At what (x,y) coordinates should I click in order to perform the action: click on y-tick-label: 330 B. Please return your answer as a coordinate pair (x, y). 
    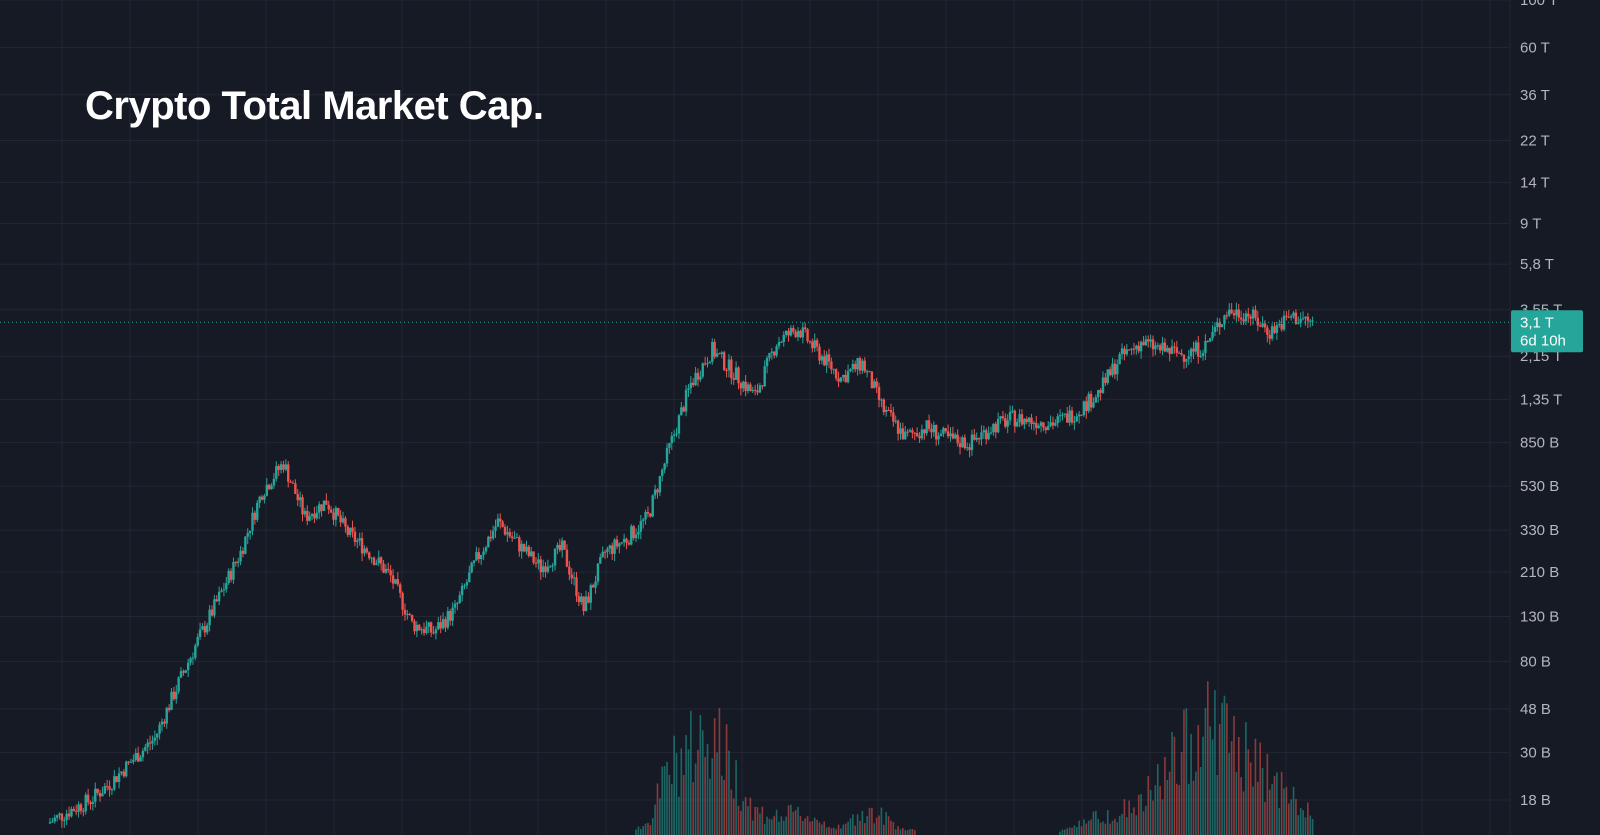
    Looking at the image, I should click on (1539, 530).